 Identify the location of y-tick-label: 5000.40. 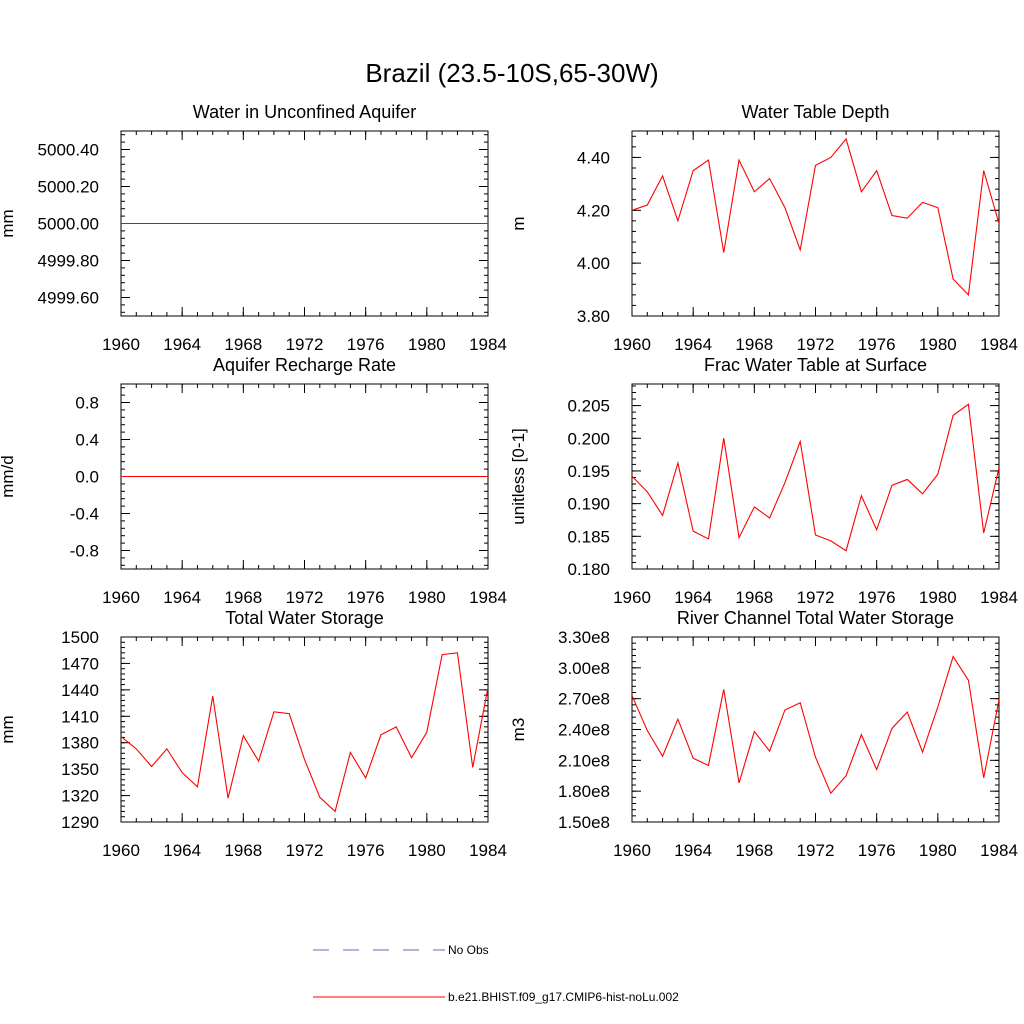
(68, 150).